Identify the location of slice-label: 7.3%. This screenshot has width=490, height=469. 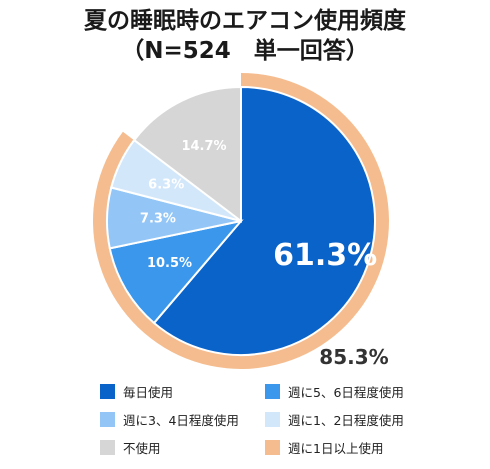
(158, 219).